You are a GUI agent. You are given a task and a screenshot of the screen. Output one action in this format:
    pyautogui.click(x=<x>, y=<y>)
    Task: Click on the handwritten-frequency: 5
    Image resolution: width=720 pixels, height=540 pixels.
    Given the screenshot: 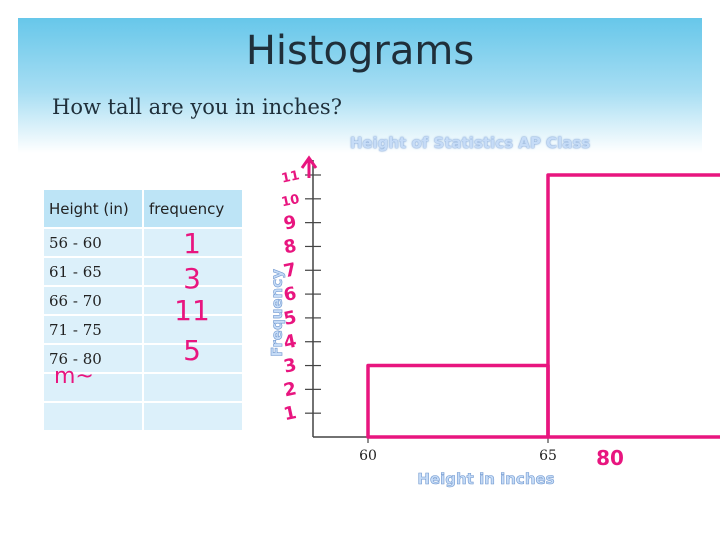 What is the action you would take?
    pyautogui.click(x=192, y=350)
    